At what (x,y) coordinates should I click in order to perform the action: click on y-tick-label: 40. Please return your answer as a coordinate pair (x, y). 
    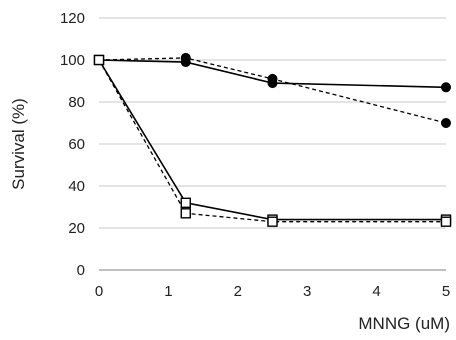
    Looking at the image, I should click on (76, 186).